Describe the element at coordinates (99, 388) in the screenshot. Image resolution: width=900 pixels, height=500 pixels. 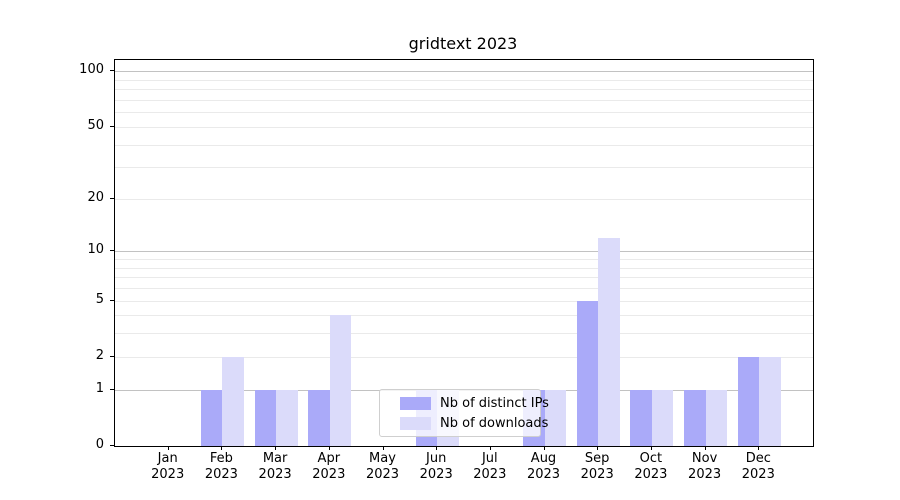
I see `y-tick-label: 1` at that location.